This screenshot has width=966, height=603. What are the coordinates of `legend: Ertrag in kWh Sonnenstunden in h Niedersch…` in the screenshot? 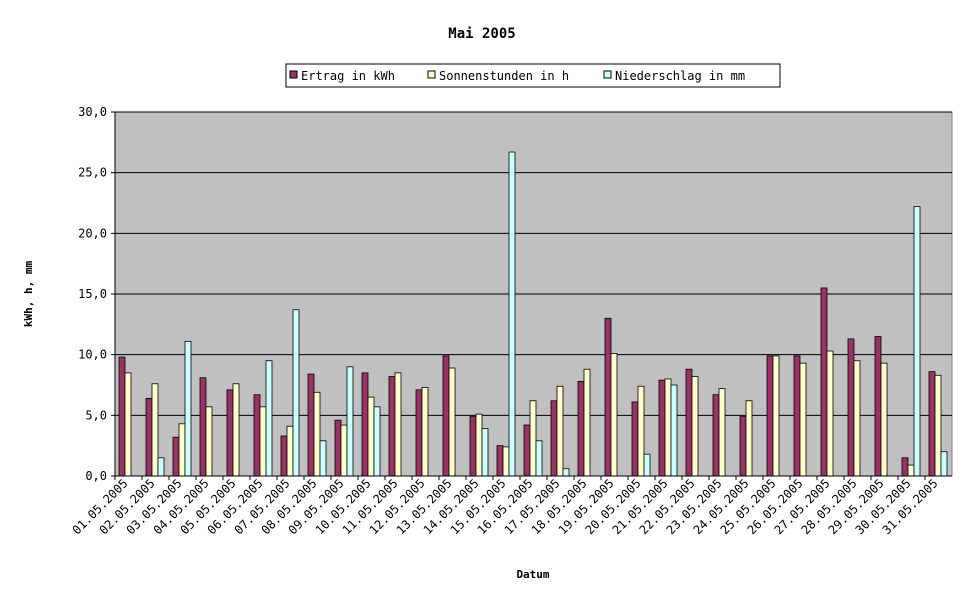 It's located at (533, 75).